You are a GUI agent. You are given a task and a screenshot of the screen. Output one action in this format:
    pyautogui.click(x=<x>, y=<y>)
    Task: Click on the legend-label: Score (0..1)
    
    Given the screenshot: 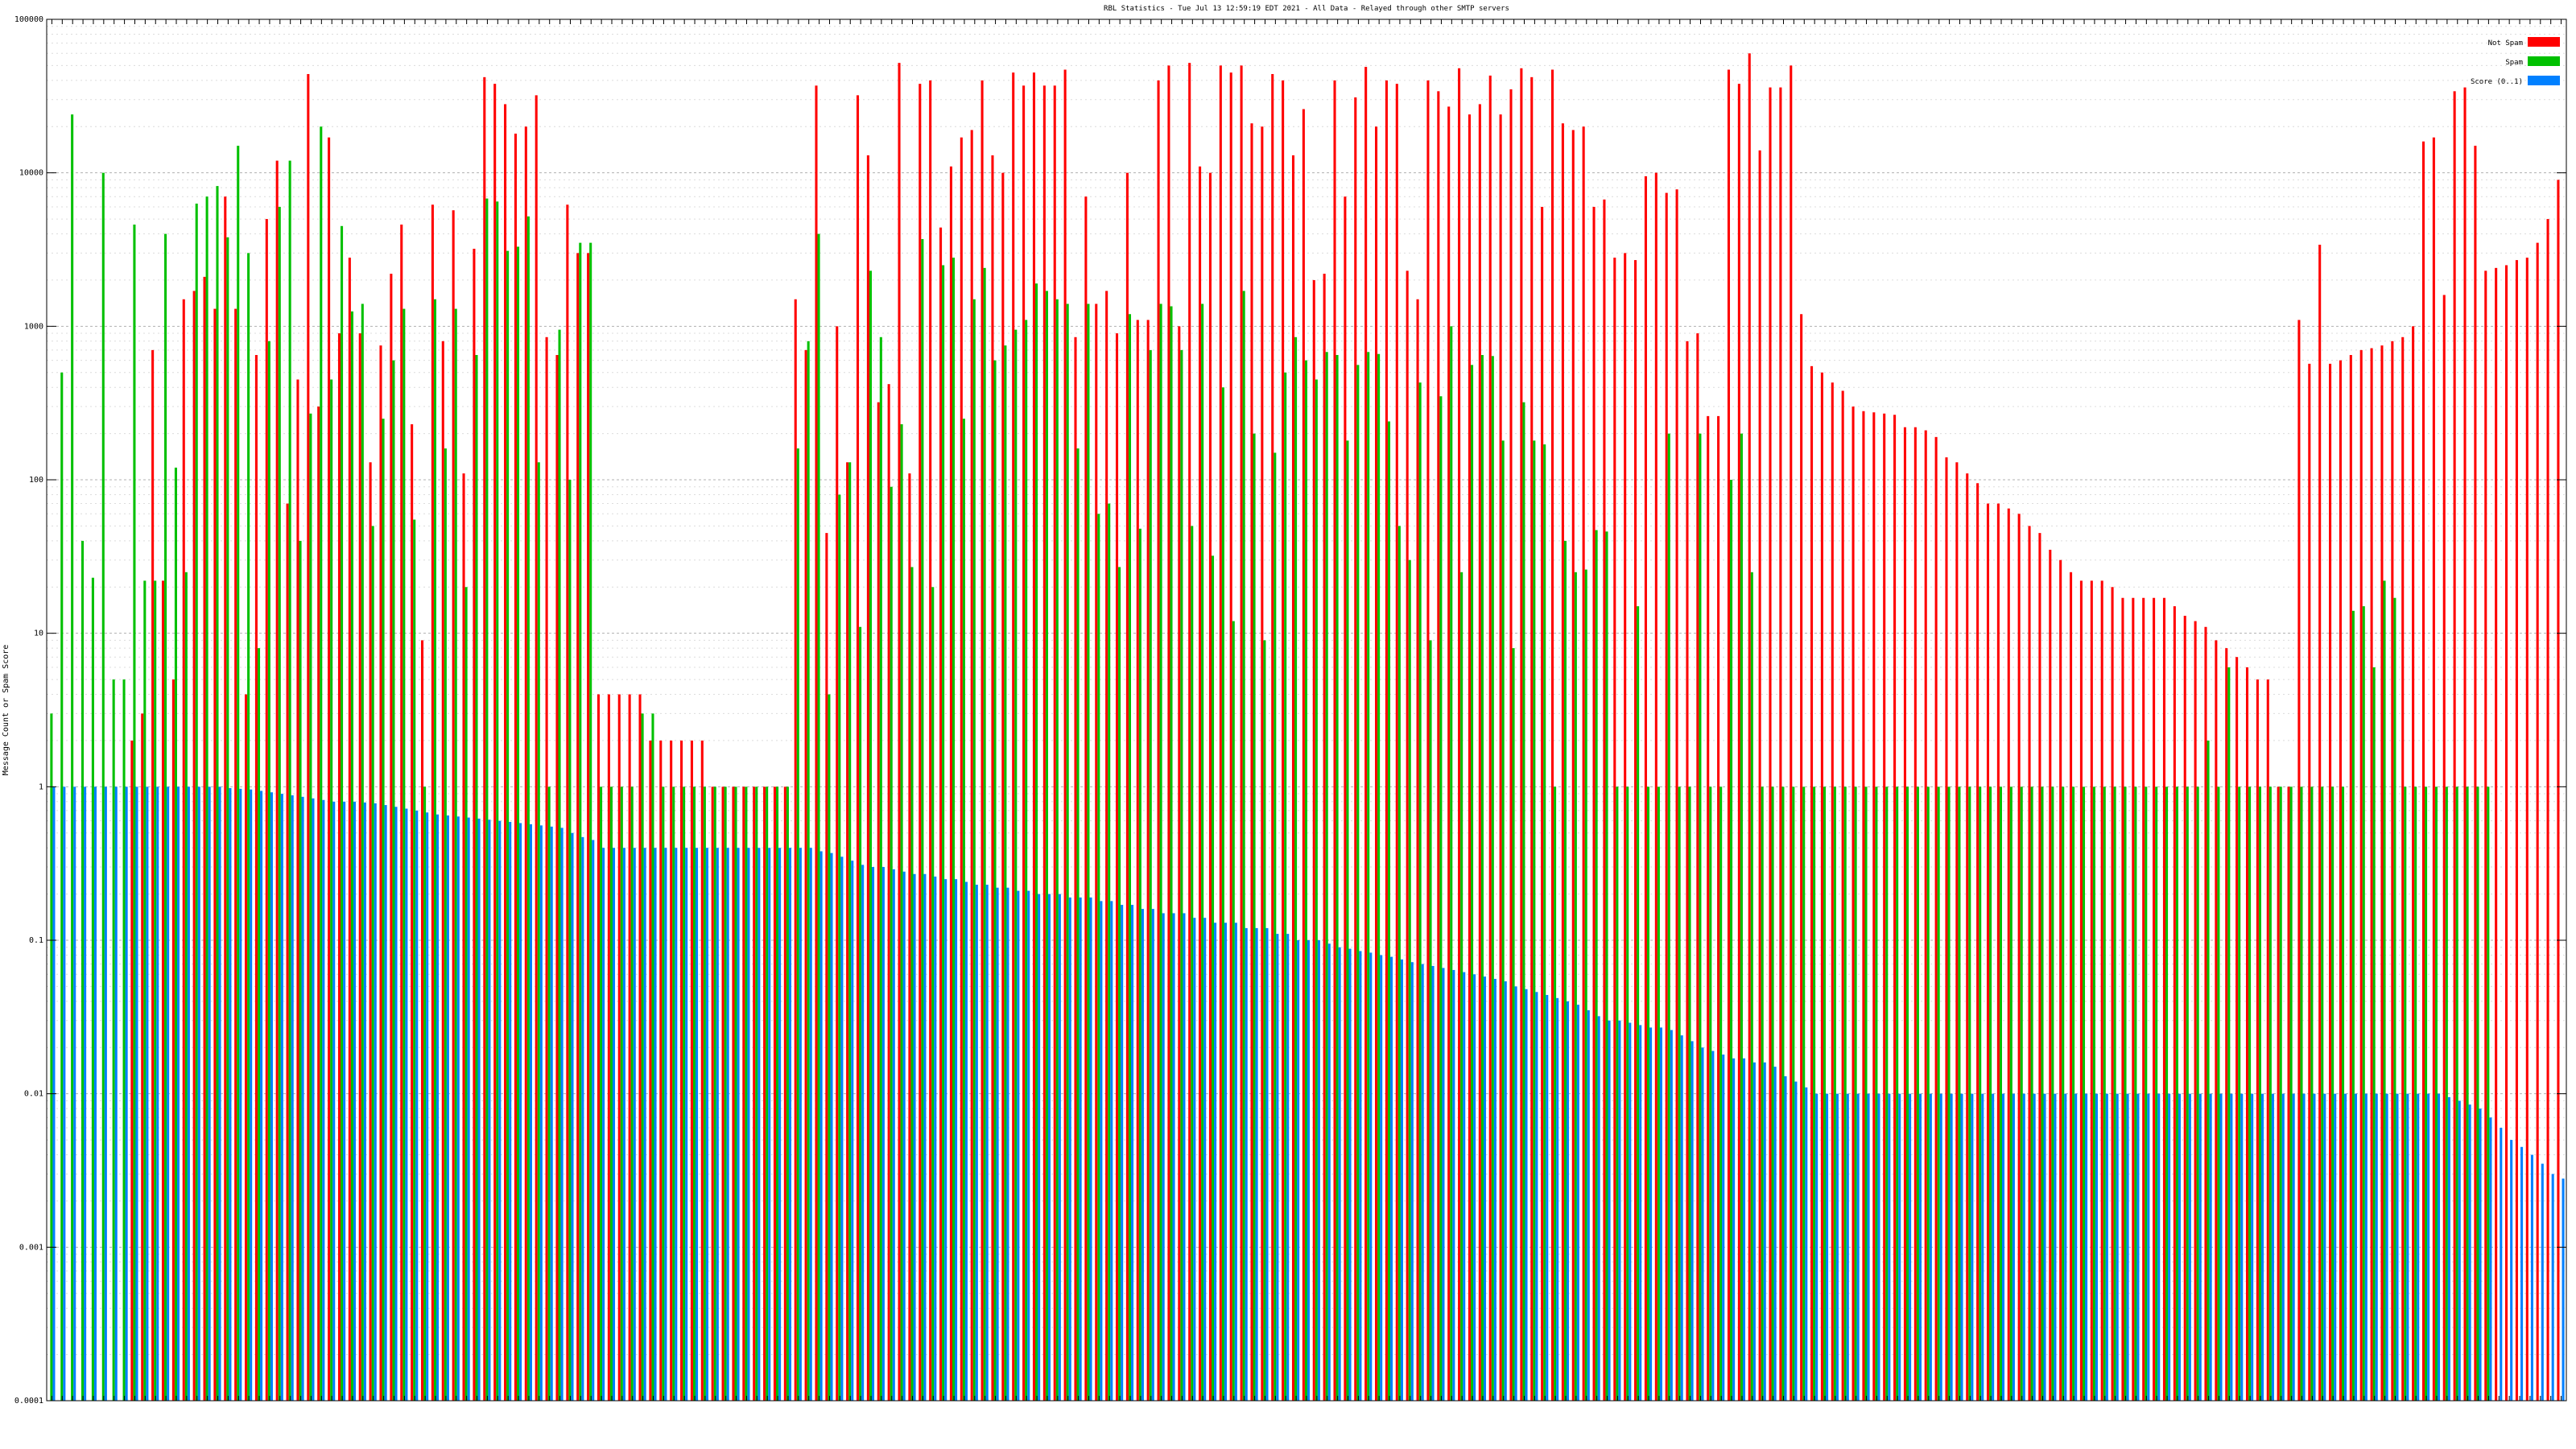 What is the action you would take?
    pyautogui.click(x=2497, y=82)
    